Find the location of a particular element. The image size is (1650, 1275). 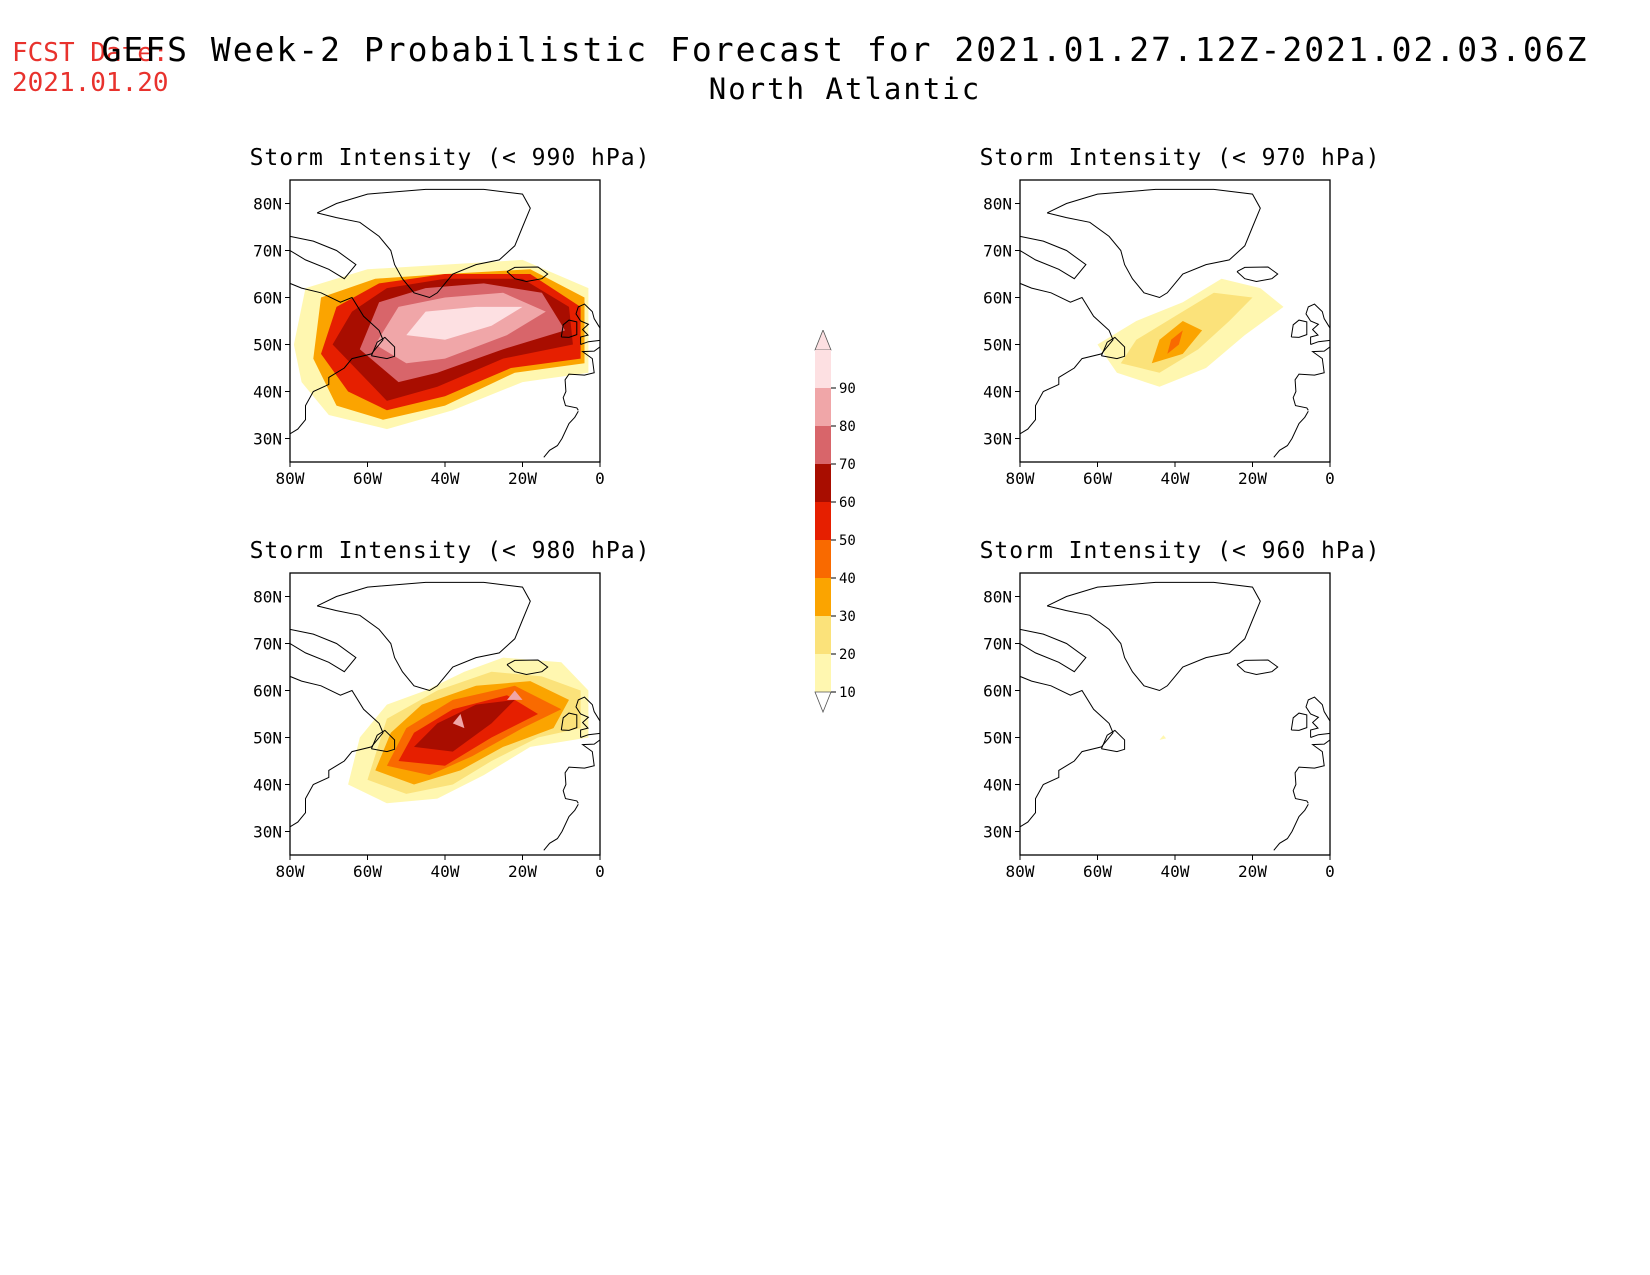

forecast-date: FCST Date: 2021.01.20 is located at coordinates (90, 68).